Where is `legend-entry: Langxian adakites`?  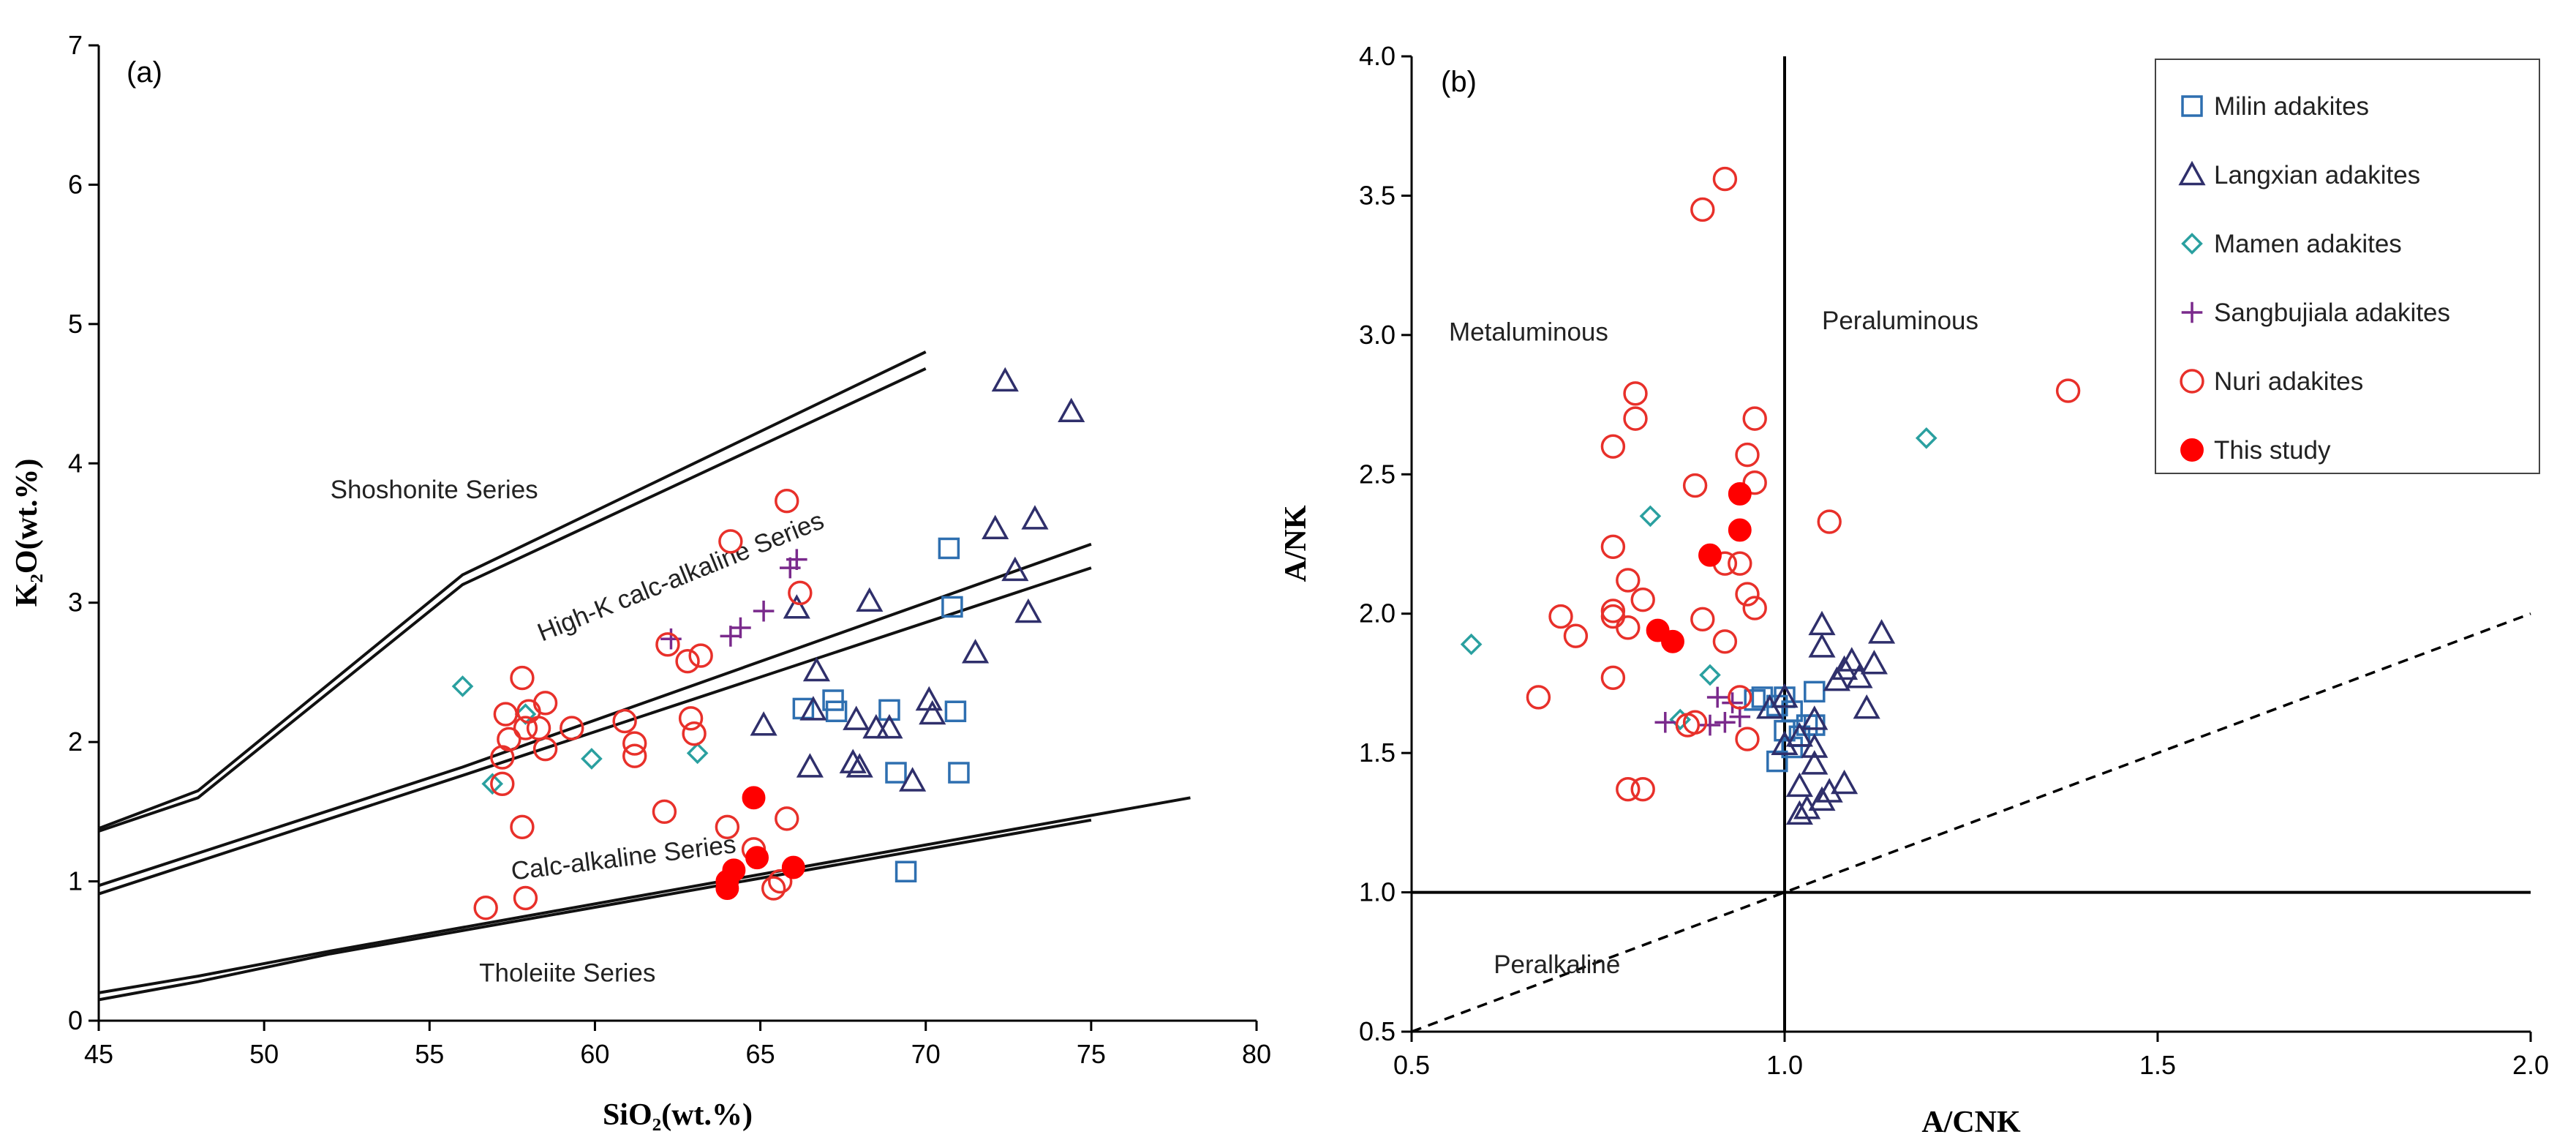 legend-entry: Langxian adakites is located at coordinates (2317, 175).